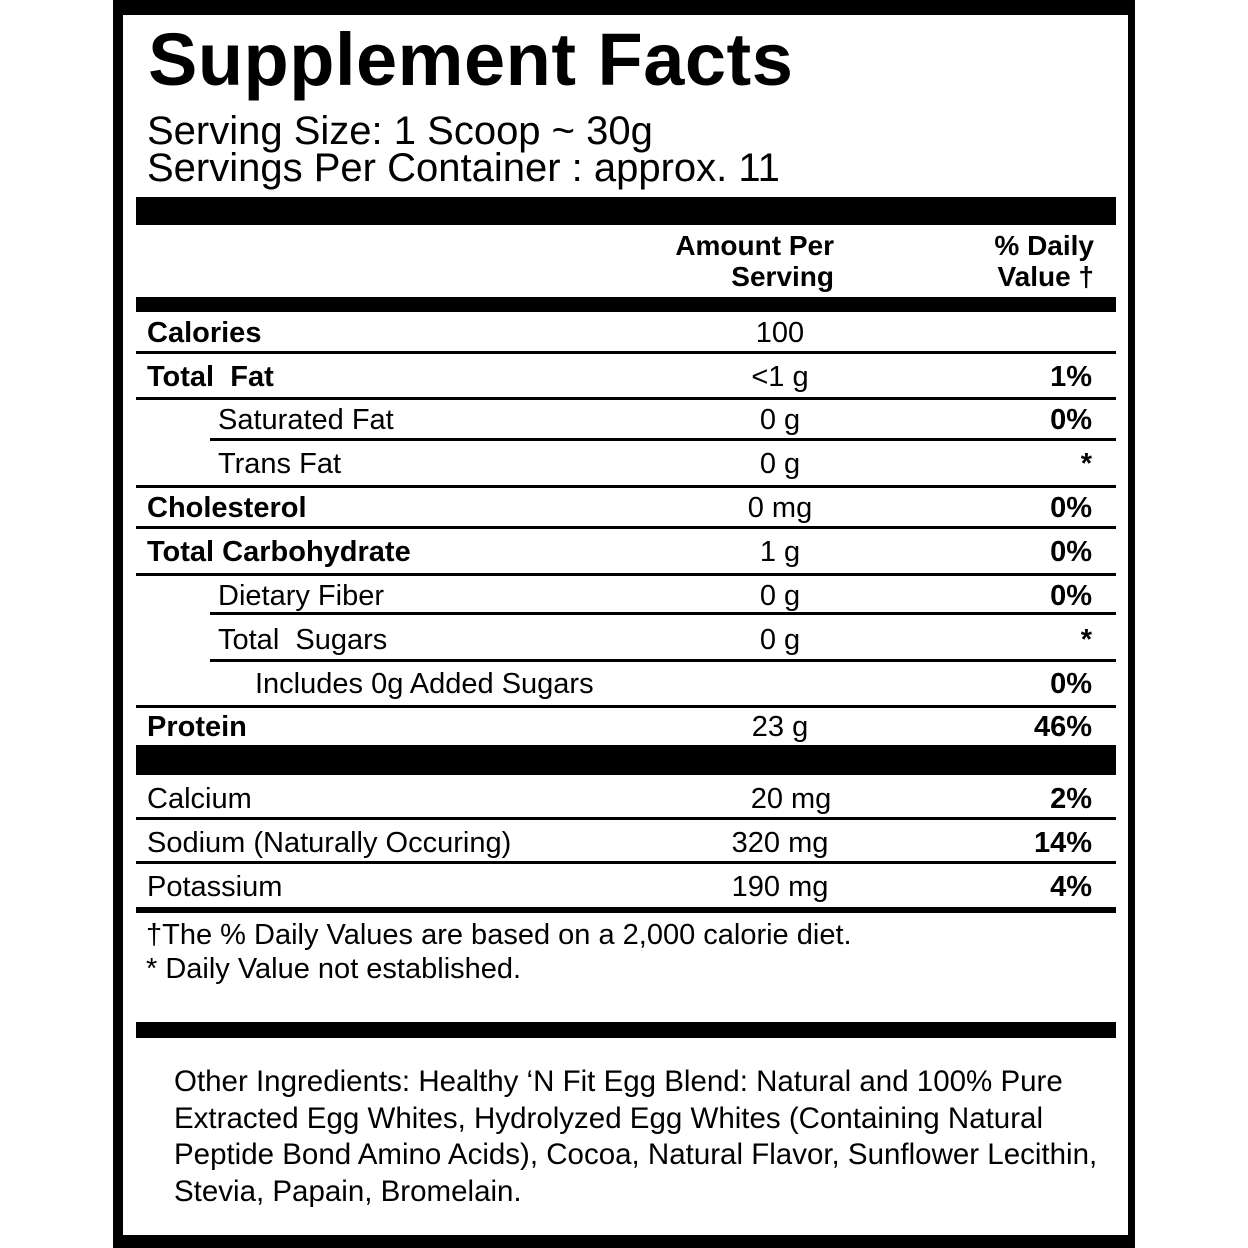 Image resolution: width=1248 pixels, height=1248 pixels. What do you see at coordinates (197, 727) in the screenshot?
I see `nutrient-name: Protein` at bounding box center [197, 727].